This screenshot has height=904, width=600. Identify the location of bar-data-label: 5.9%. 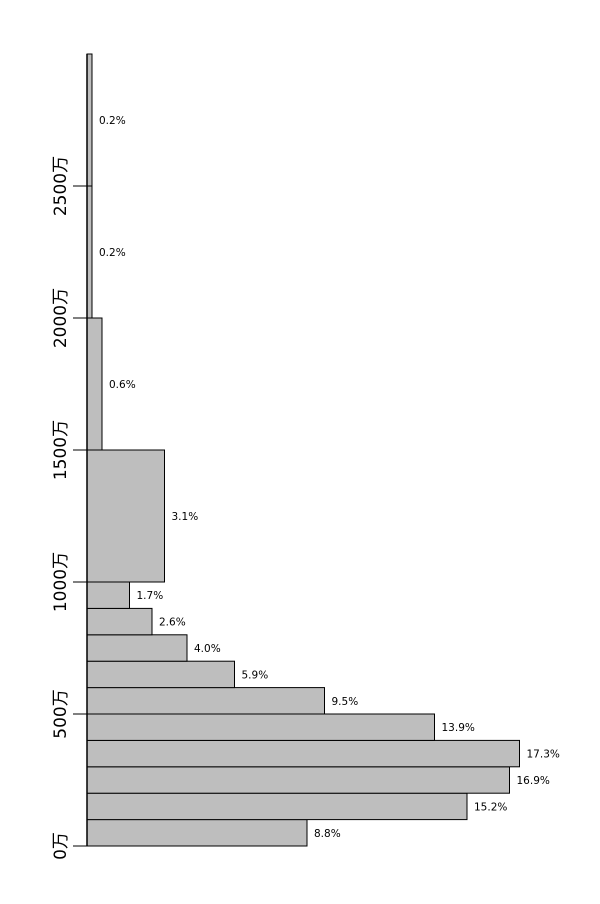
(255, 675).